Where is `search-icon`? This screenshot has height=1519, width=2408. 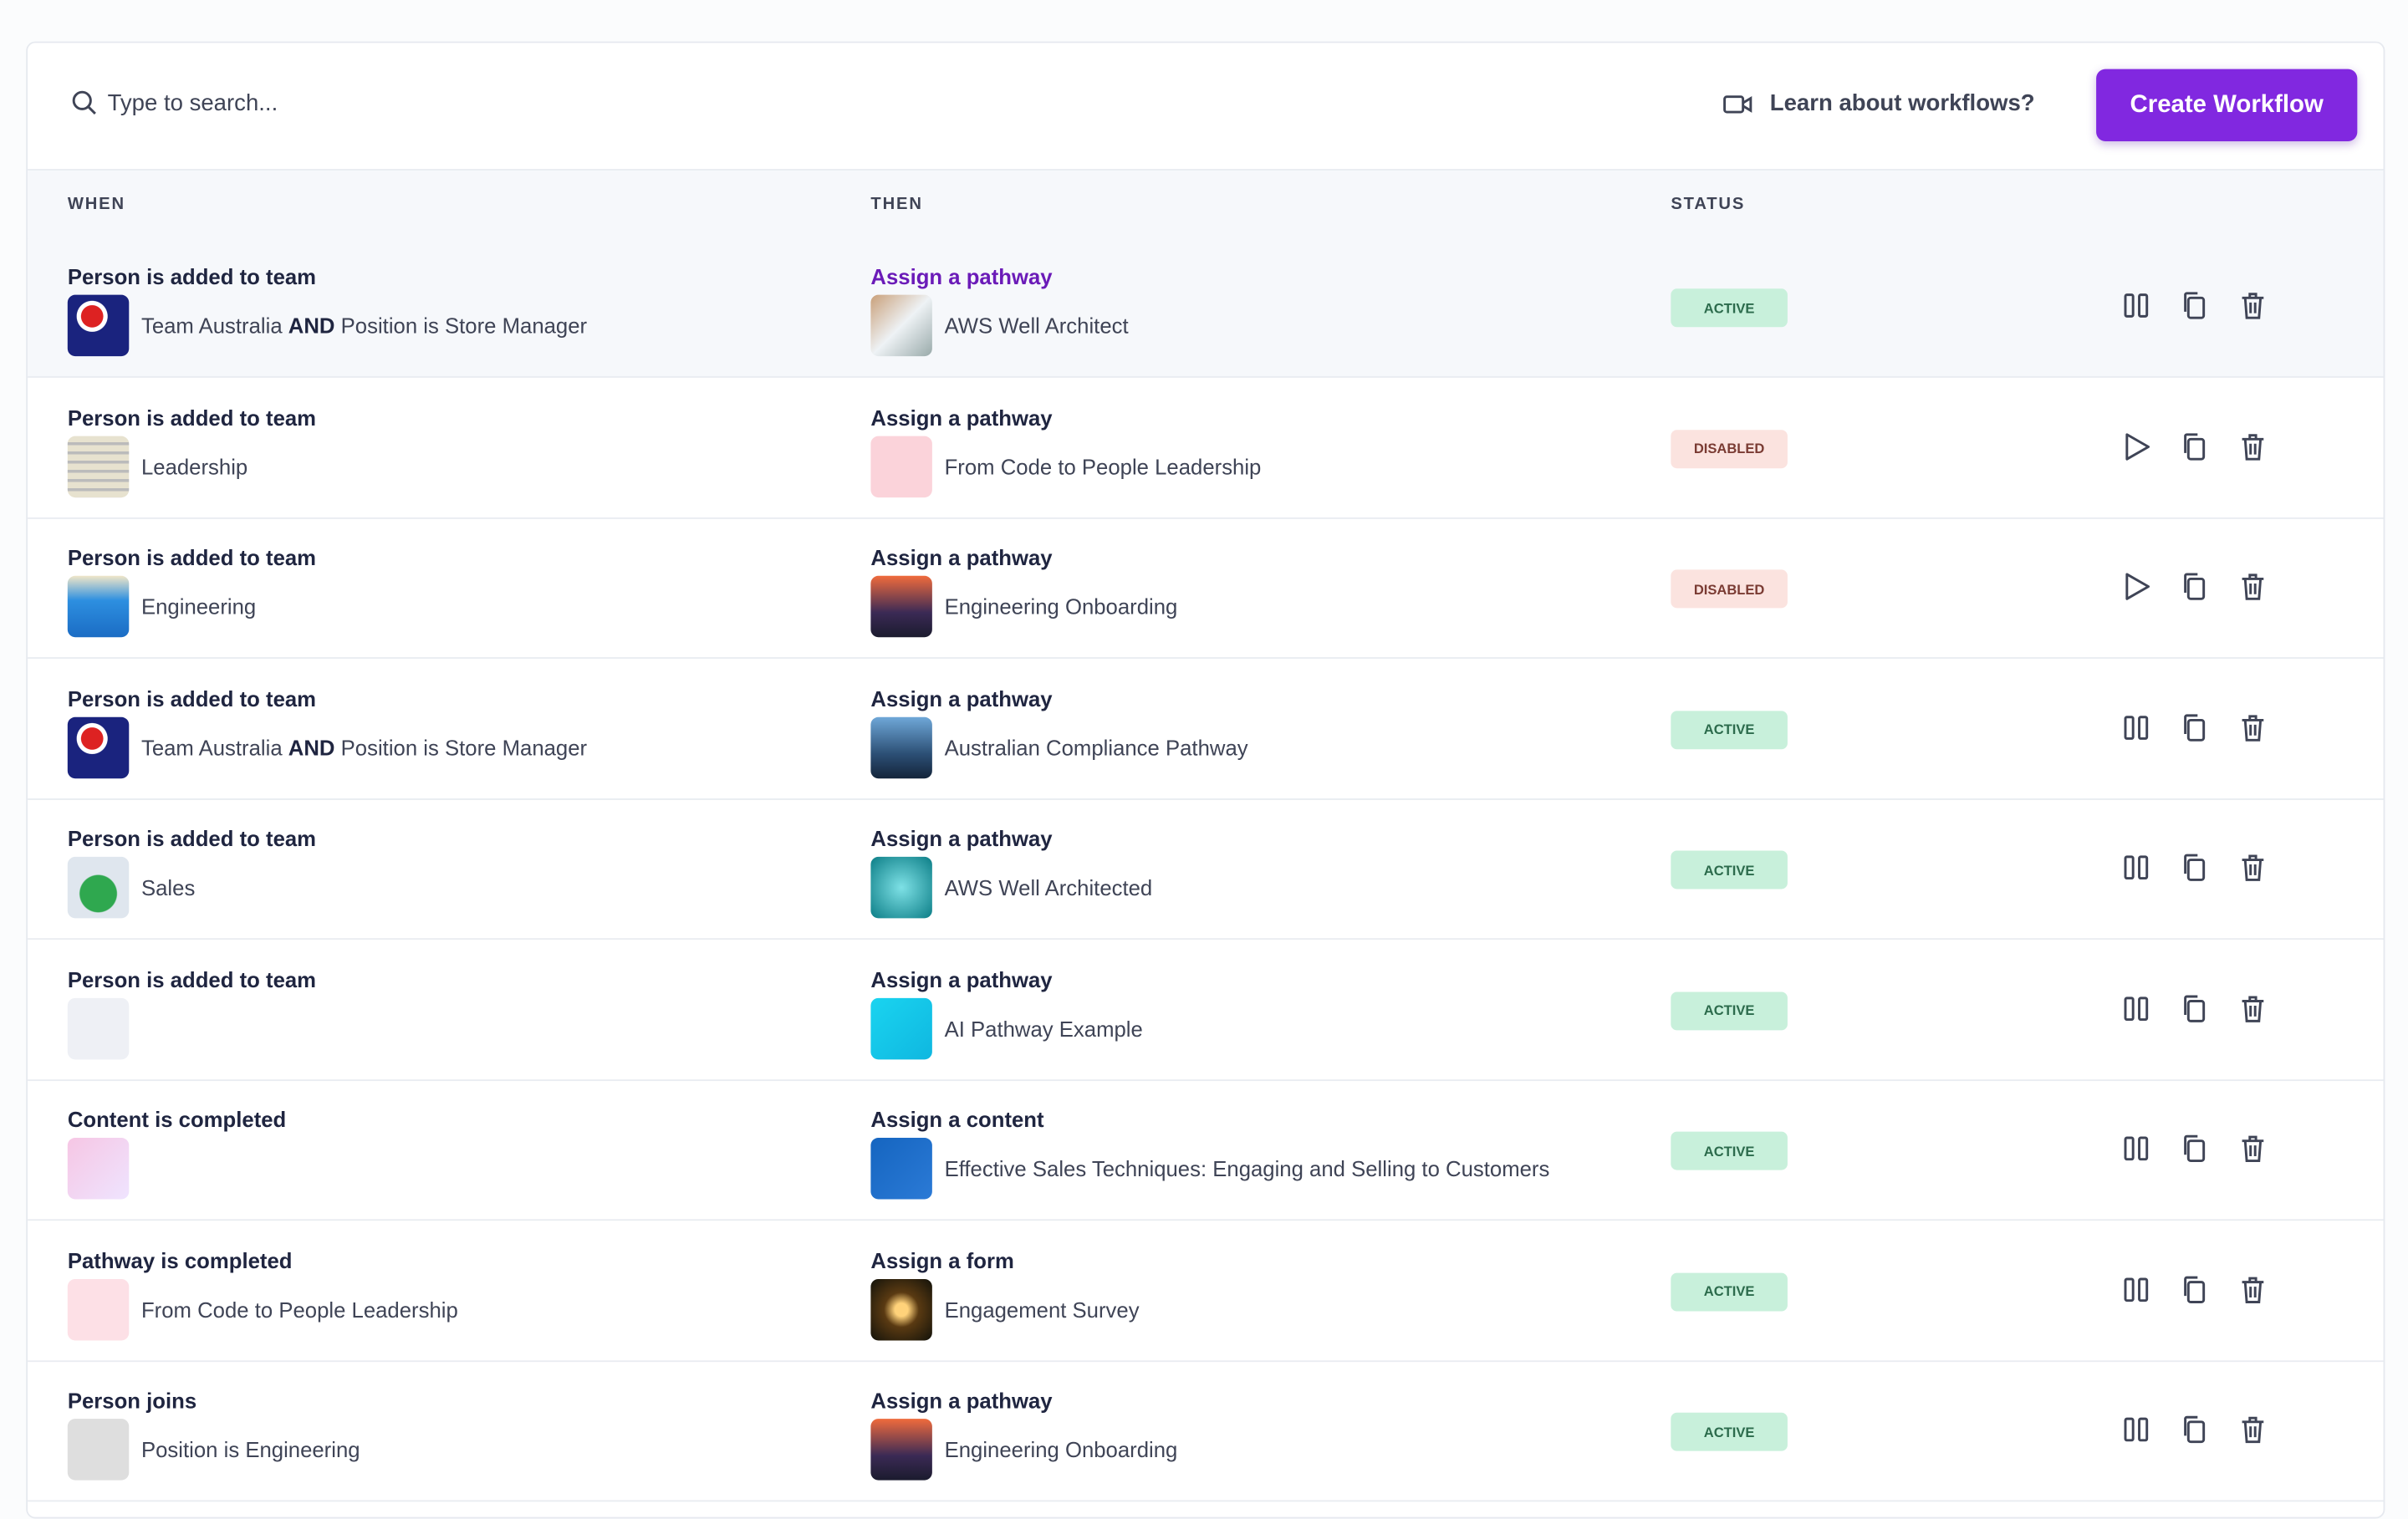
search-icon is located at coordinates (84, 102).